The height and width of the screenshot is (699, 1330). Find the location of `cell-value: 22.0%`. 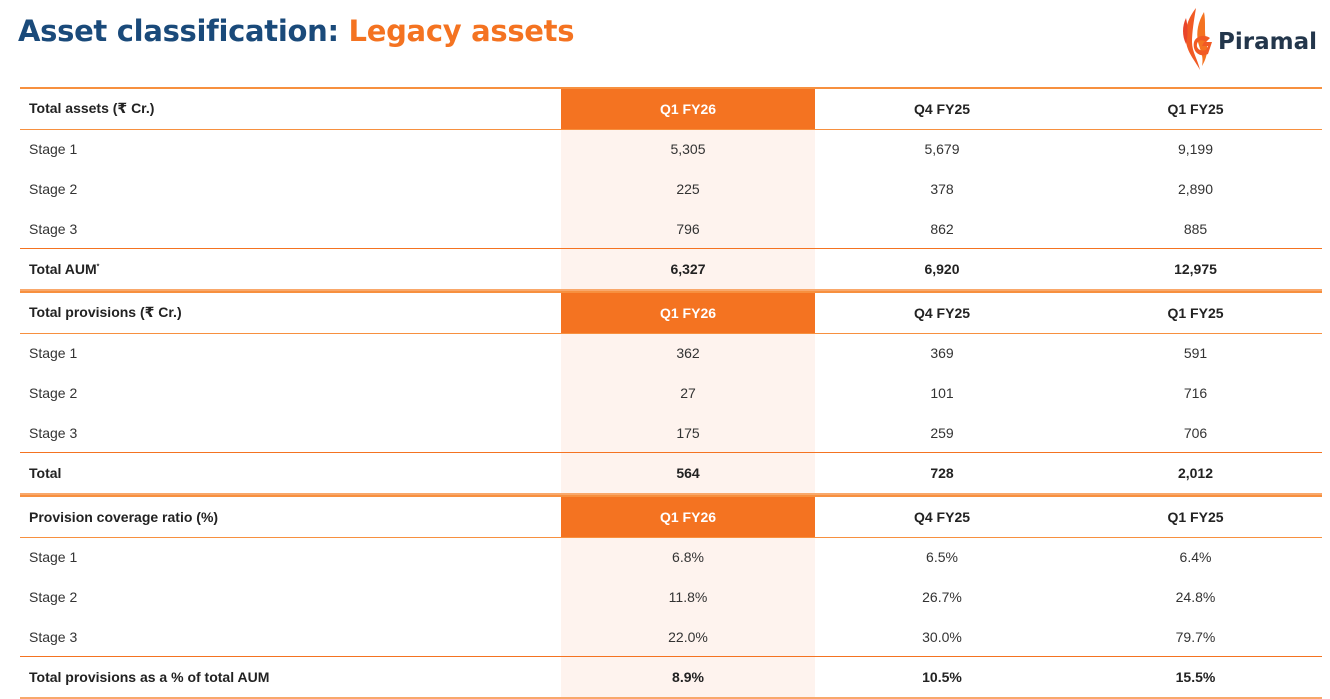

cell-value: 22.0% is located at coordinates (688, 636).